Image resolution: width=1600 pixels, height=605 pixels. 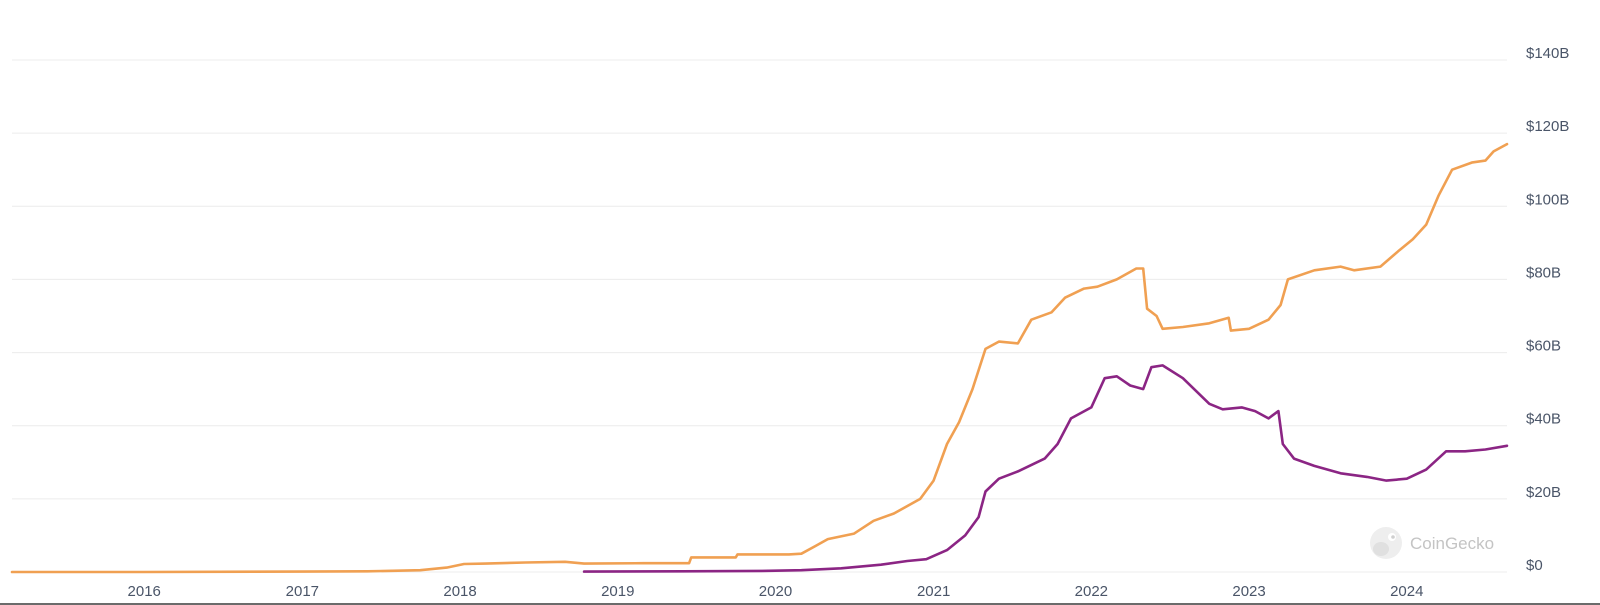 I want to click on x-tick-label: 2021, so click(x=933, y=591).